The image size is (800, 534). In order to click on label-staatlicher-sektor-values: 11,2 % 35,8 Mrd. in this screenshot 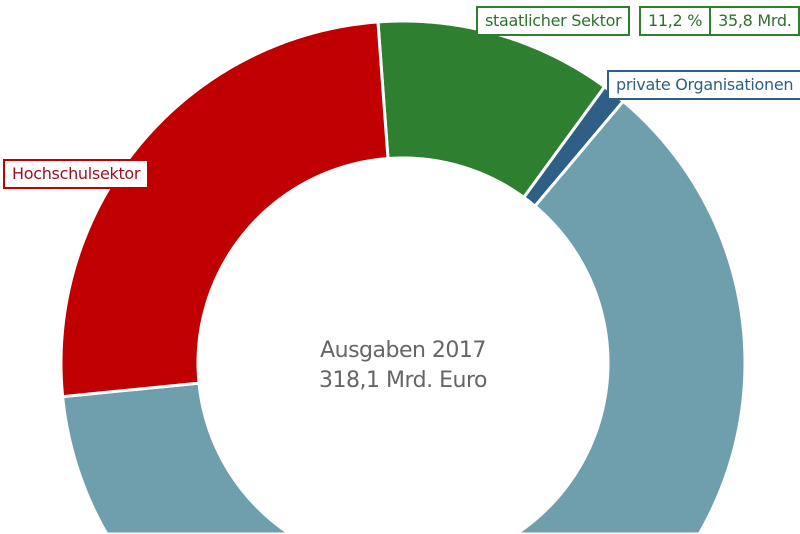, I will do `click(719, 21)`.